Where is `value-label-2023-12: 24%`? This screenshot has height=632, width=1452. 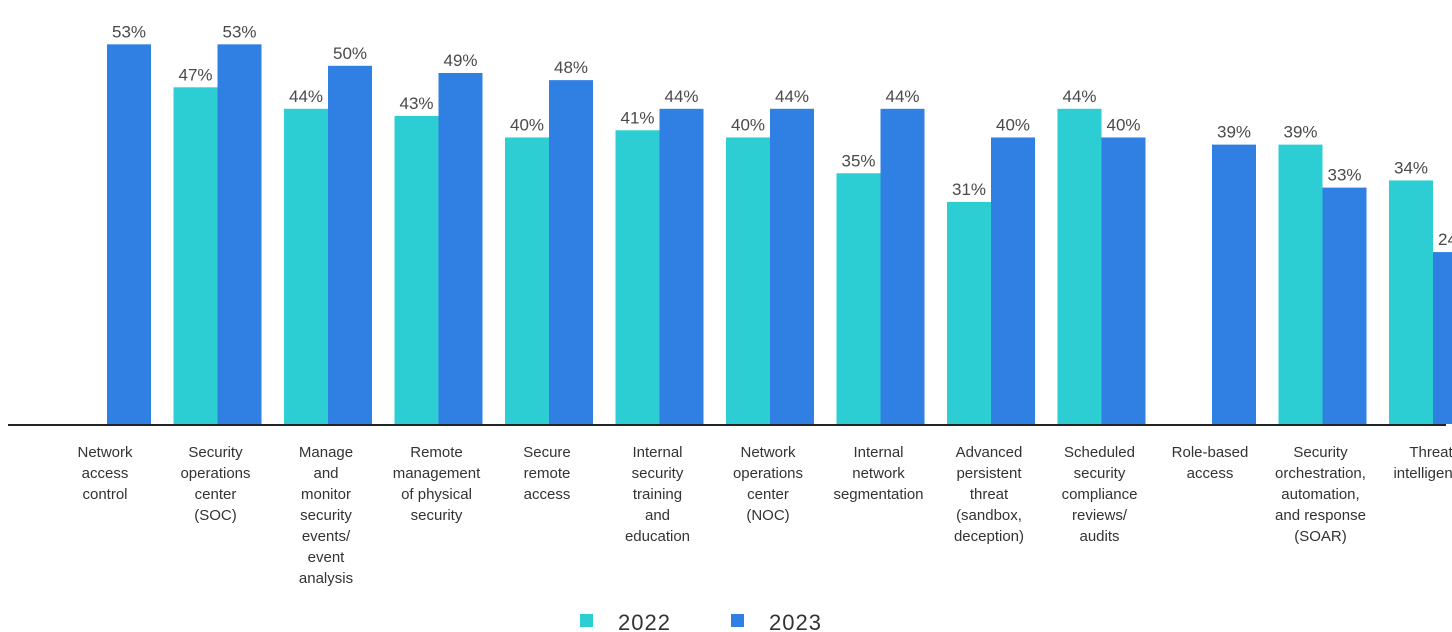
value-label-2023-12: 24% is located at coordinates (1445, 239).